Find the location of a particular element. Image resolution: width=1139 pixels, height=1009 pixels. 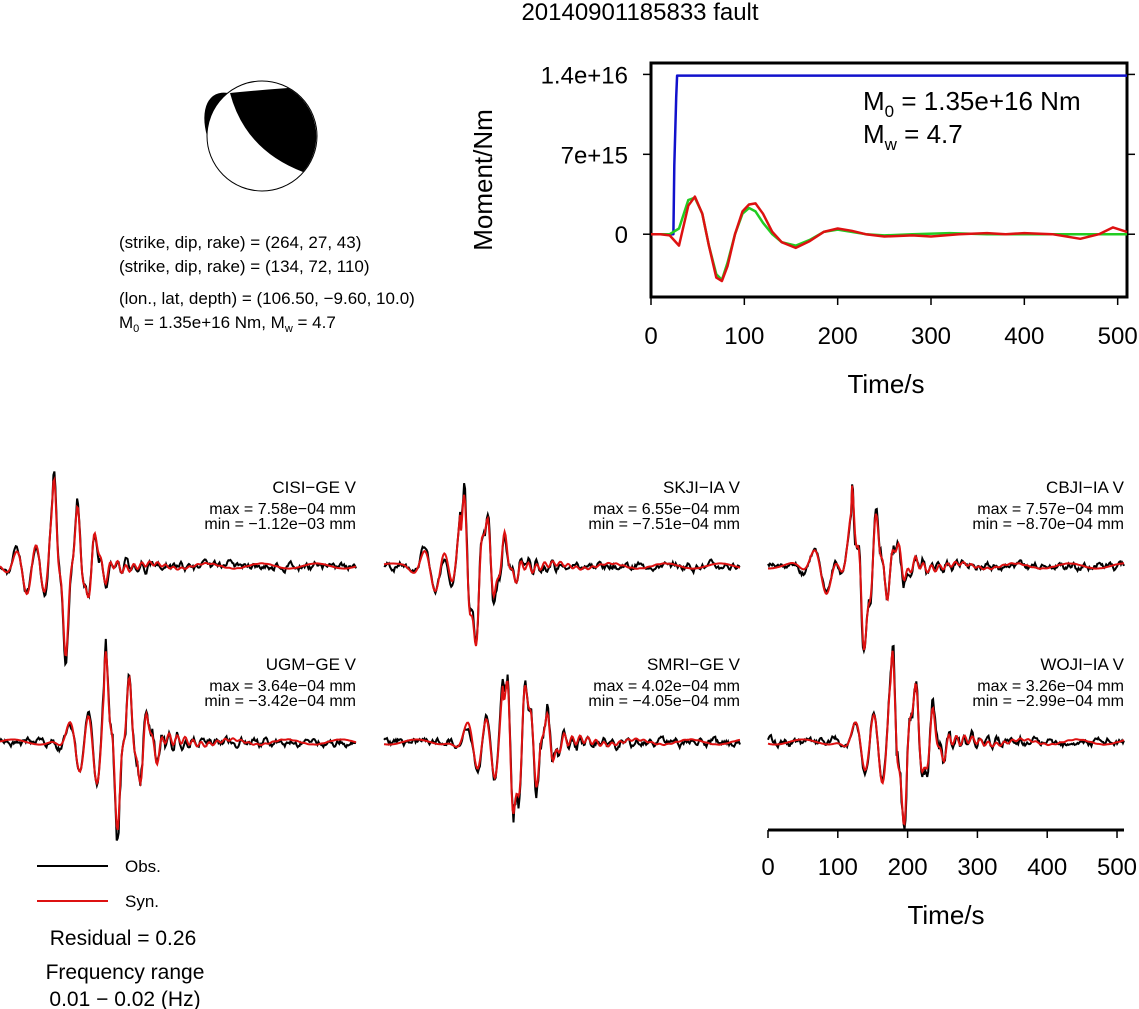

legend-obs-label: Obs. is located at coordinates (143, 866).